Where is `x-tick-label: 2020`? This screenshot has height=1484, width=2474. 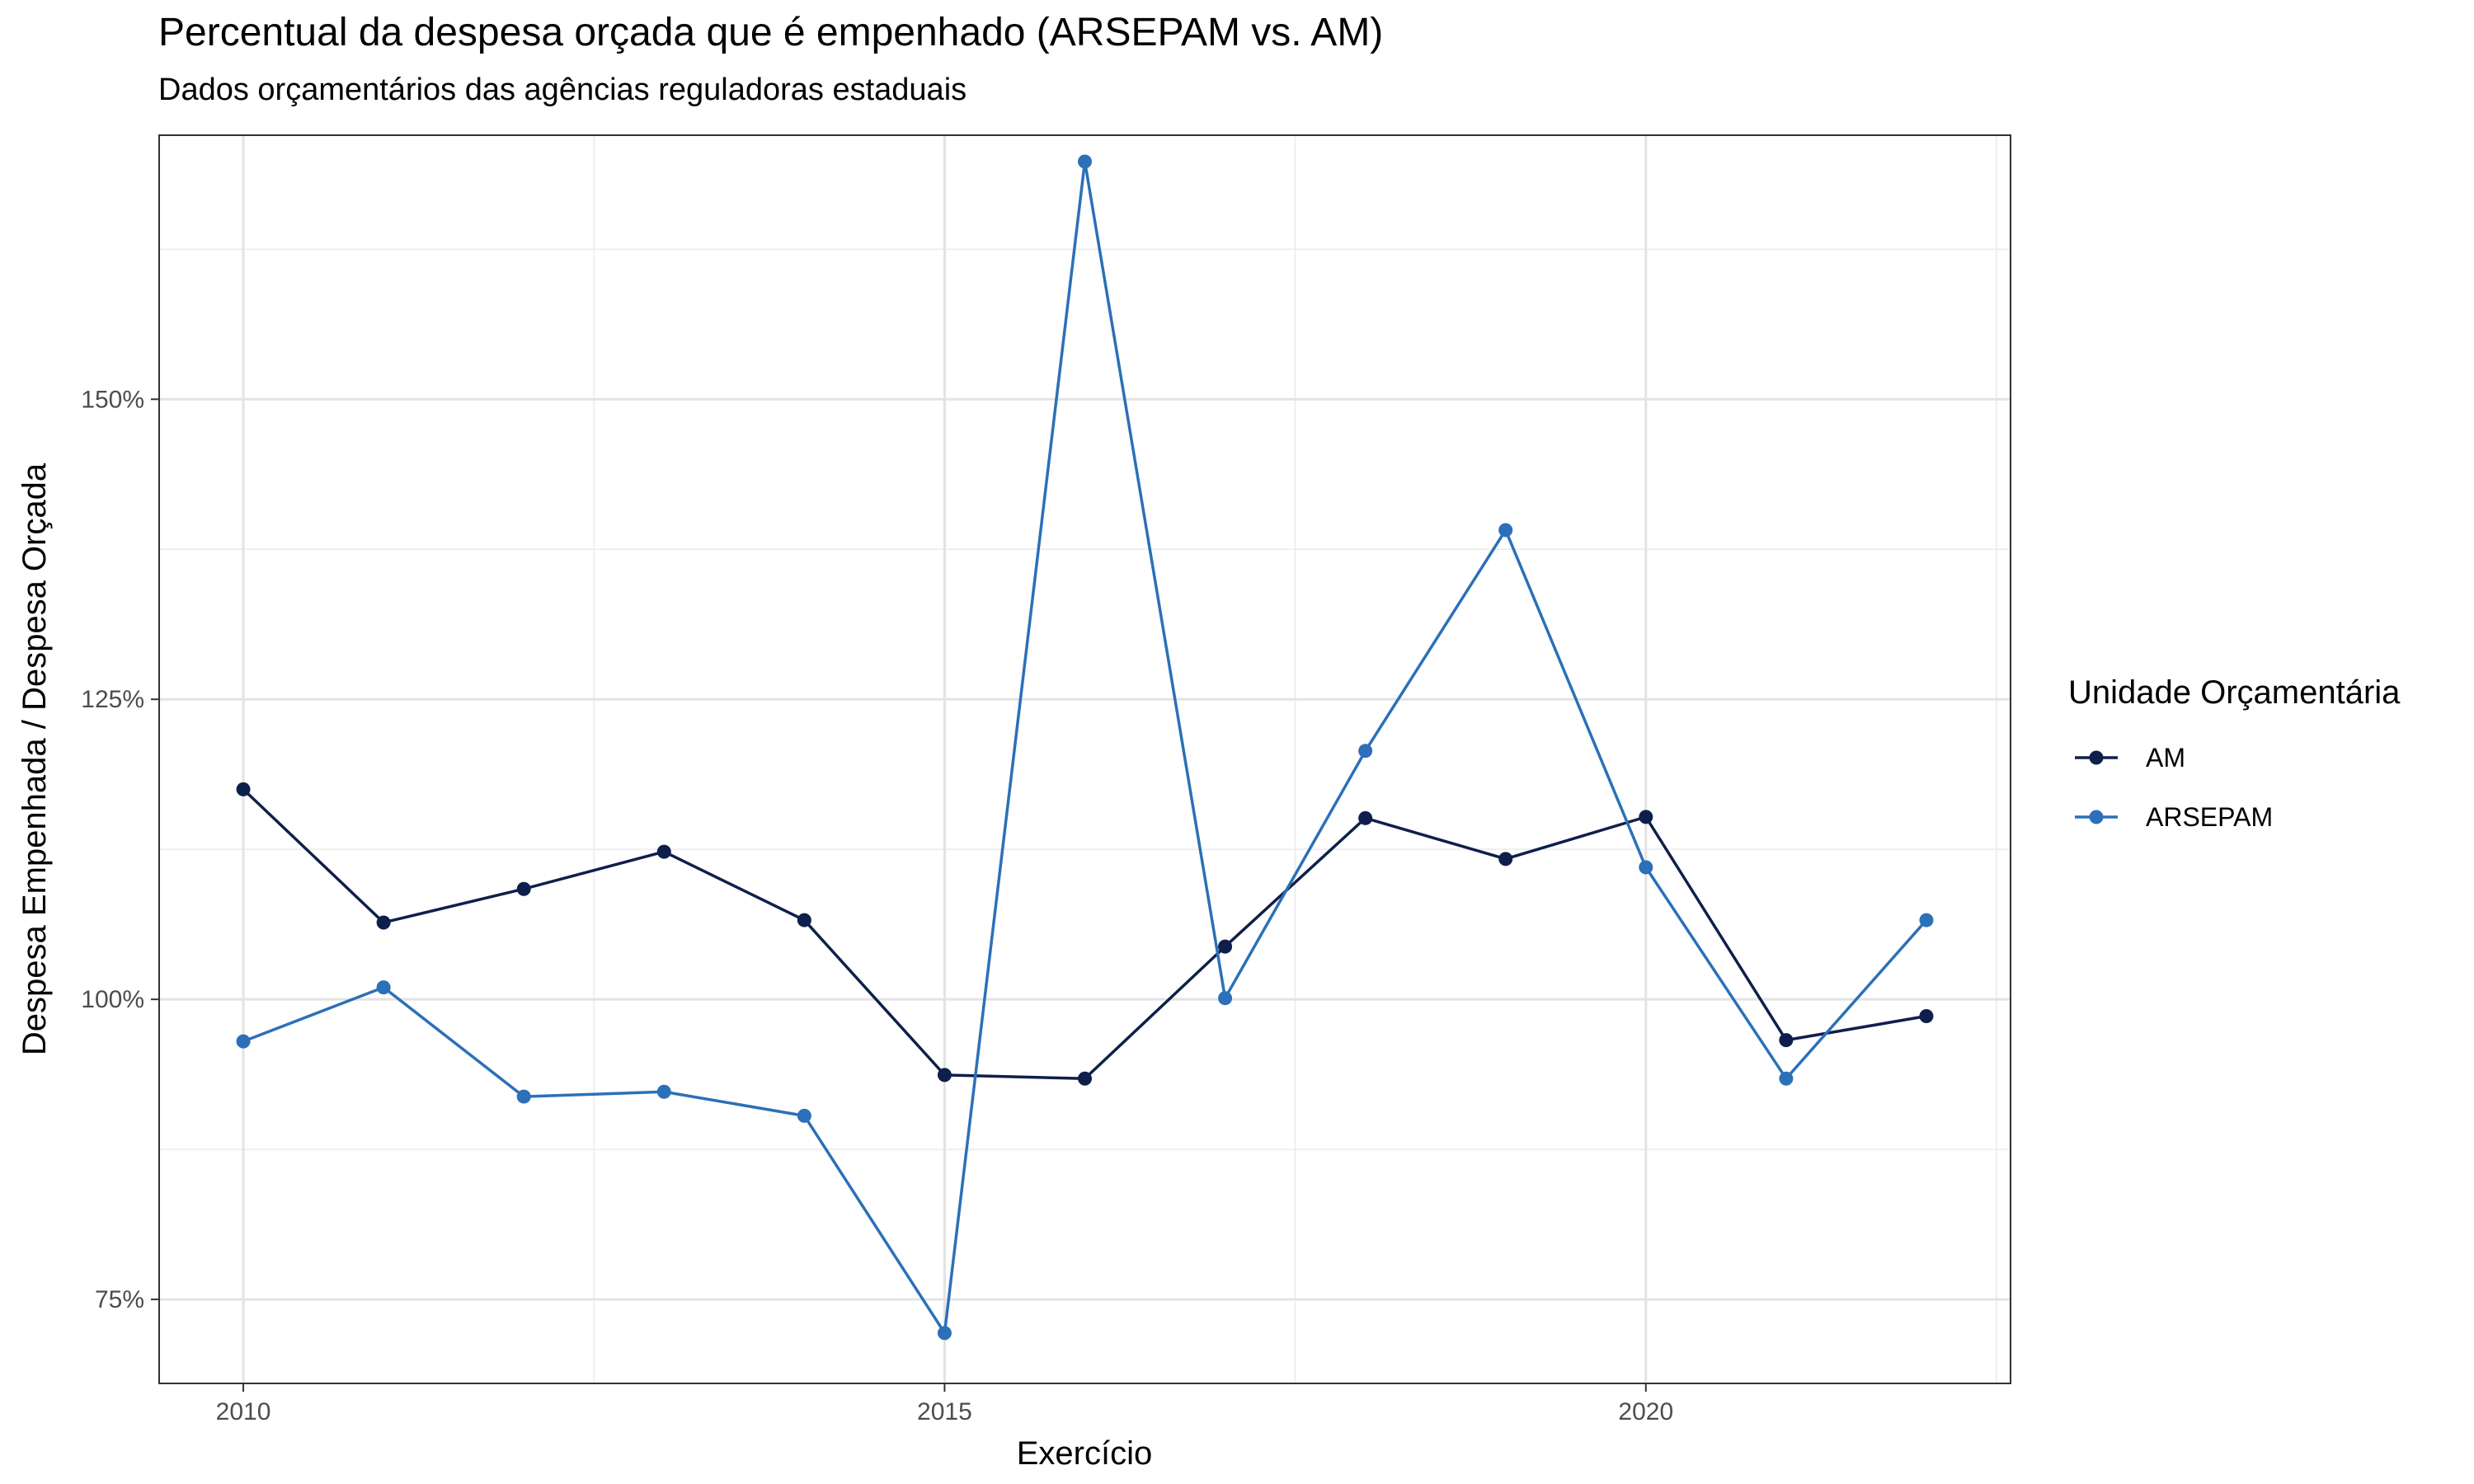
x-tick-label: 2020 is located at coordinates (1645, 1411).